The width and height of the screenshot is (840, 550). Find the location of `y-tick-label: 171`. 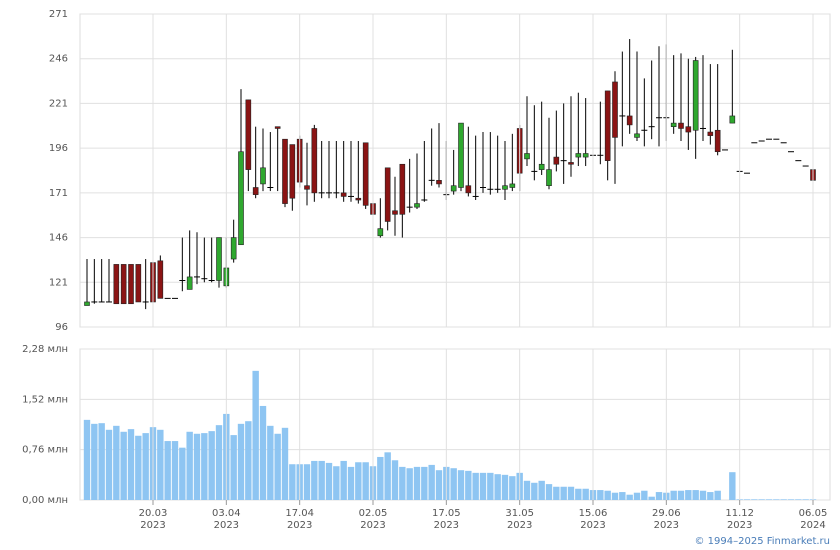

y-tick-label: 171 is located at coordinates (58, 193).